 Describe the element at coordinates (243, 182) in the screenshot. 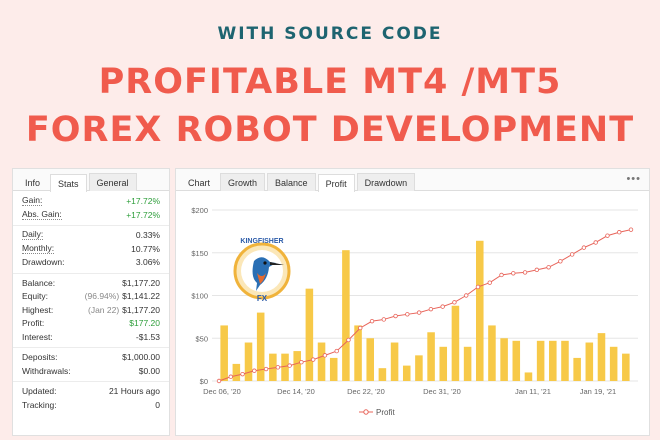

I see `tab-growth: Growth` at that location.